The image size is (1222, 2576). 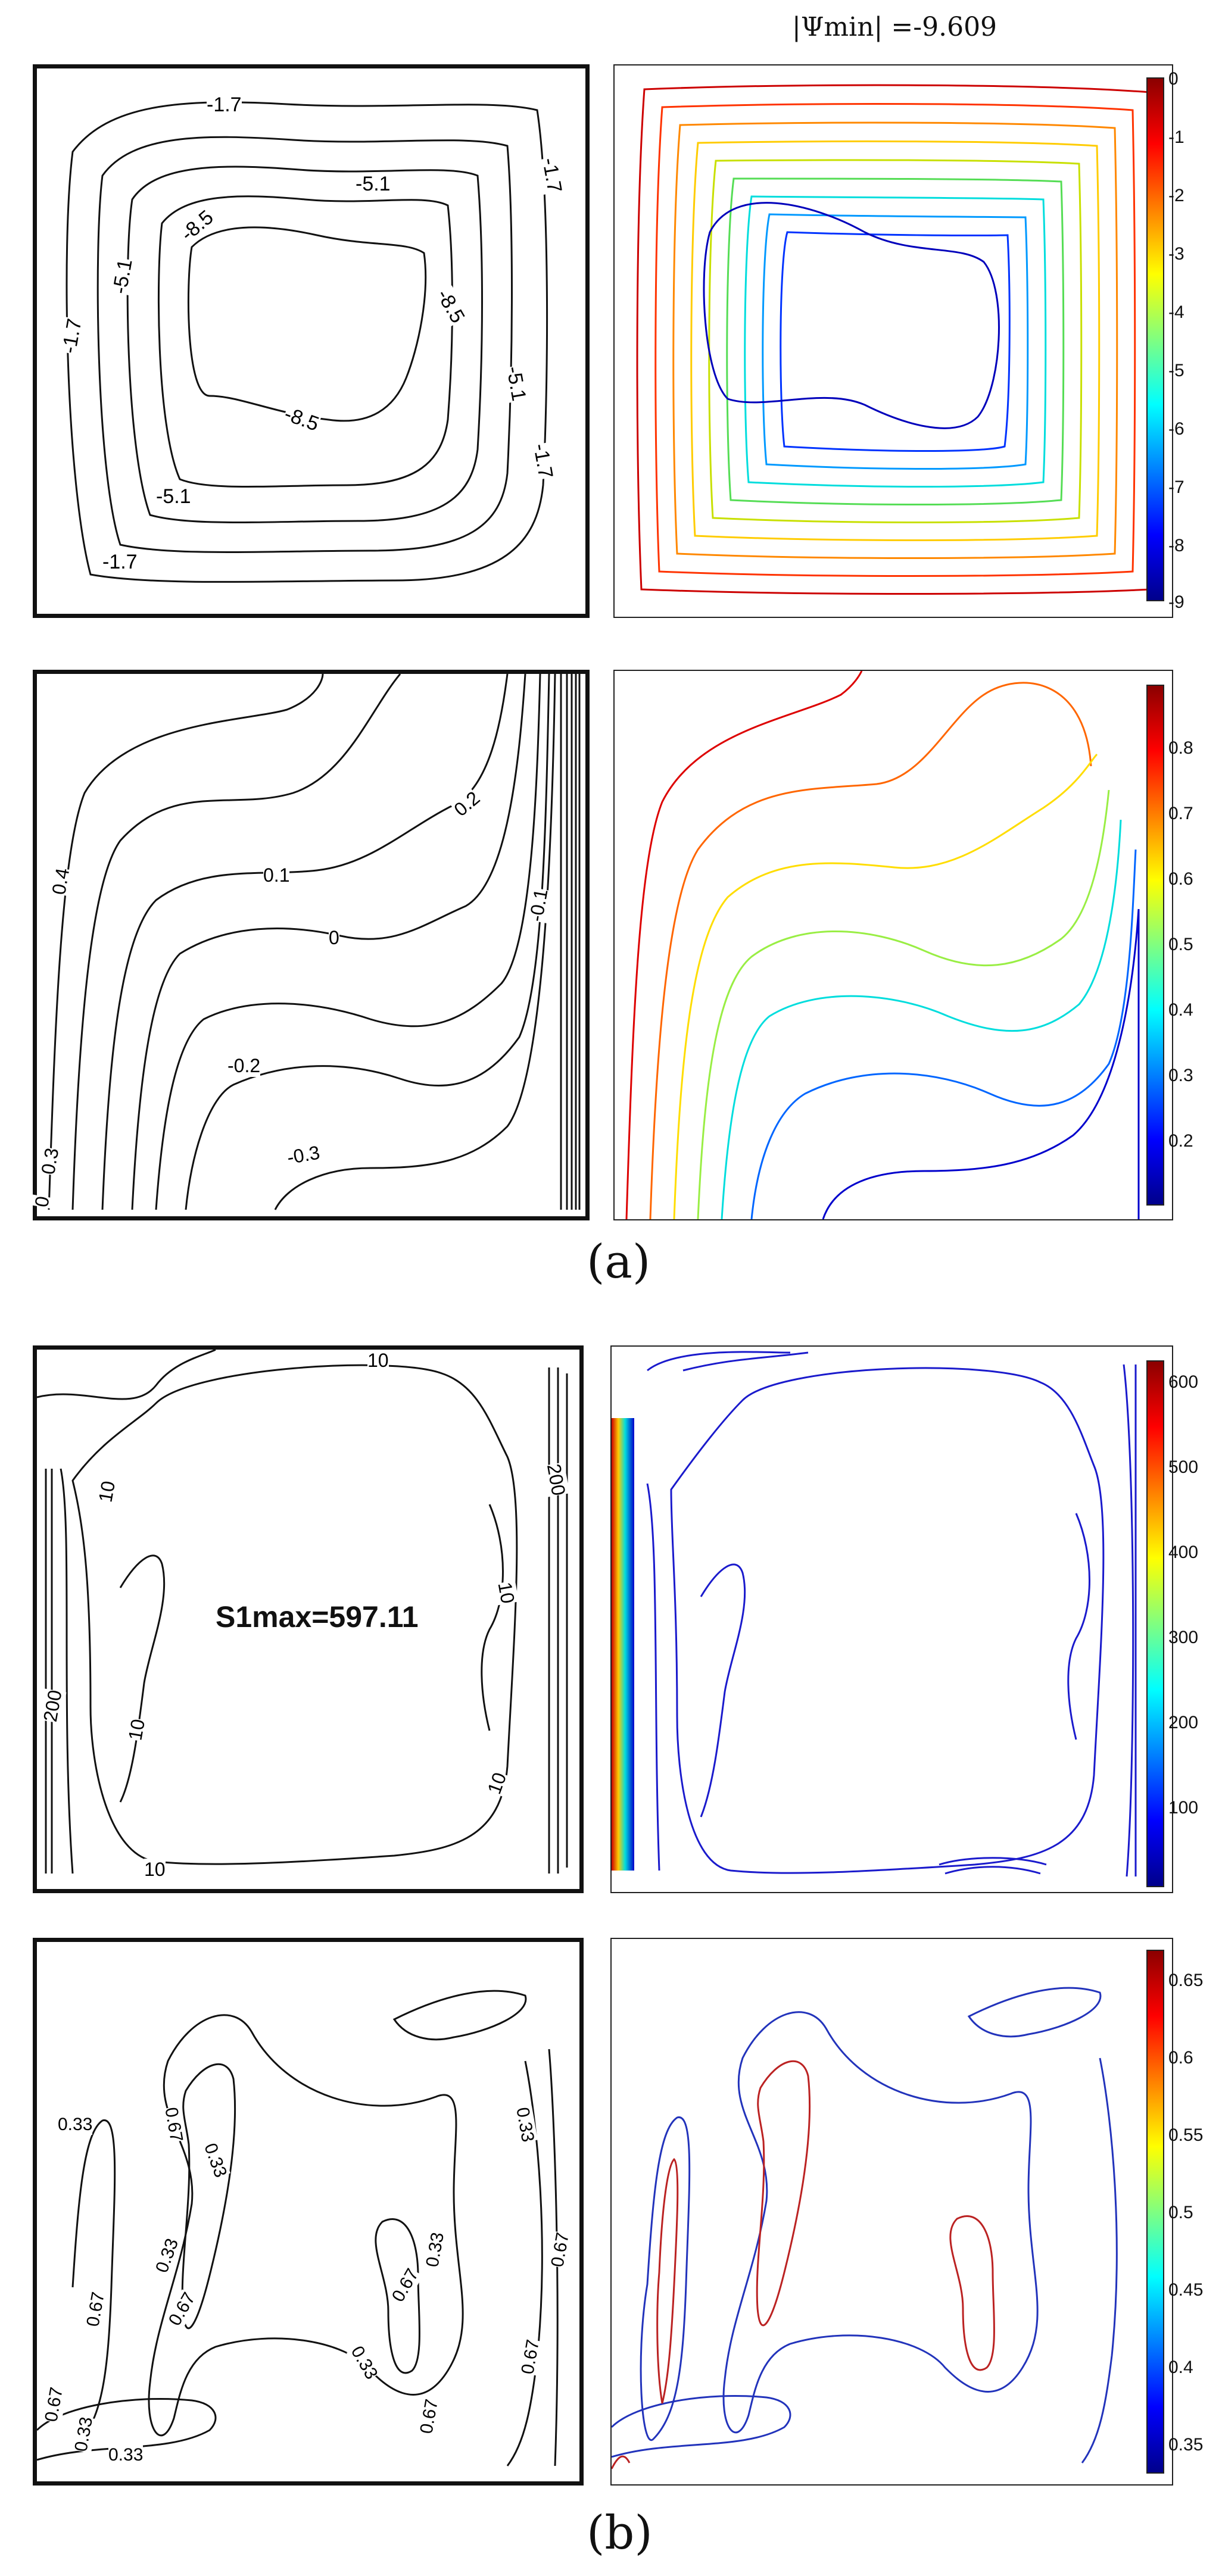 I want to click on theta-colorbar-tick: 0.4, so click(x=1180, y=1010).